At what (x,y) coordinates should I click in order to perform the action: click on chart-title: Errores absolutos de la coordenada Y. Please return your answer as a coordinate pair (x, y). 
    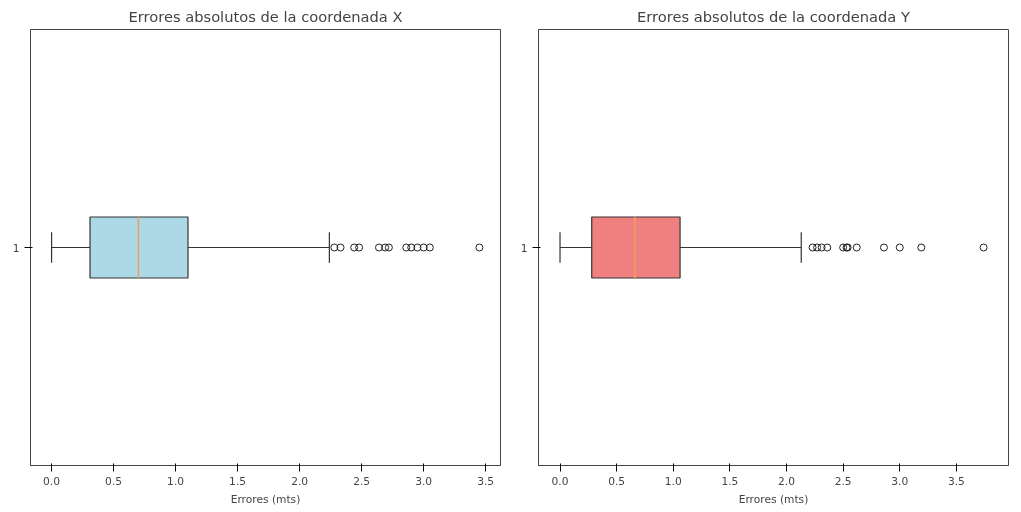
    Looking at the image, I should click on (773, 16).